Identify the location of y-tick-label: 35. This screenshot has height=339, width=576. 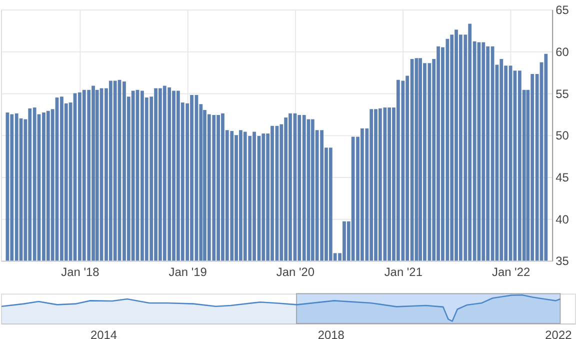
(563, 261).